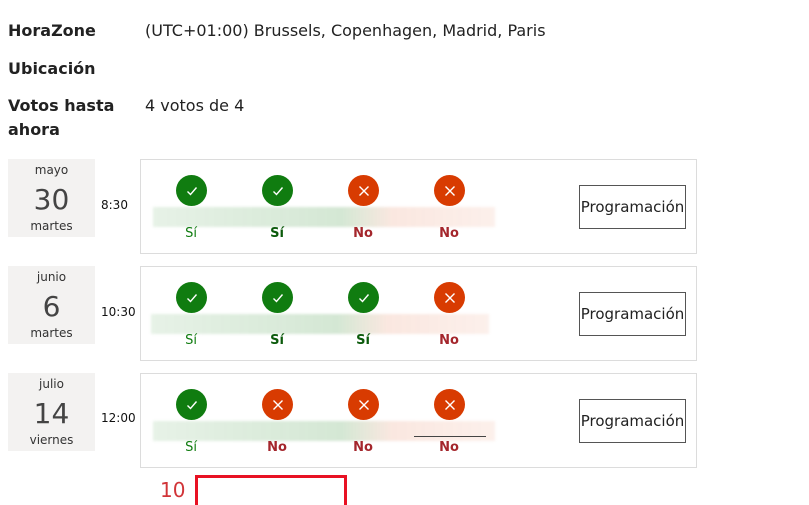 The height and width of the screenshot is (505, 809). Describe the element at coordinates (114, 205) in the screenshot. I see `time-label: 8:30` at that location.